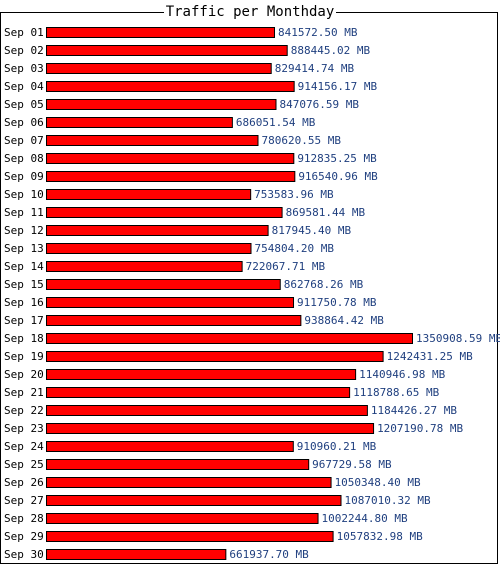 This screenshot has height=565, width=500. Describe the element at coordinates (269, 554) in the screenshot. I see `value-label: 661937.70 MB` at that location.